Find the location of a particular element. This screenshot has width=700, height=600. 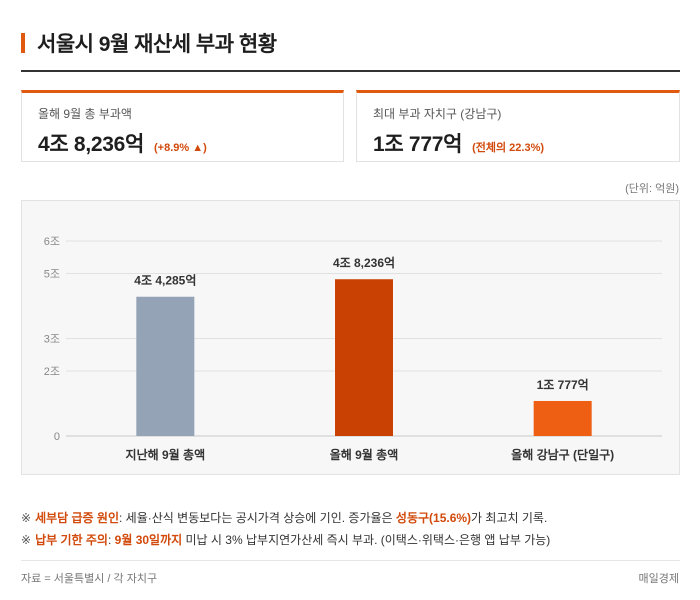

card-value-row: 4조 8,236억 (+8.9% ▲) is located at coordinates (122, 143).